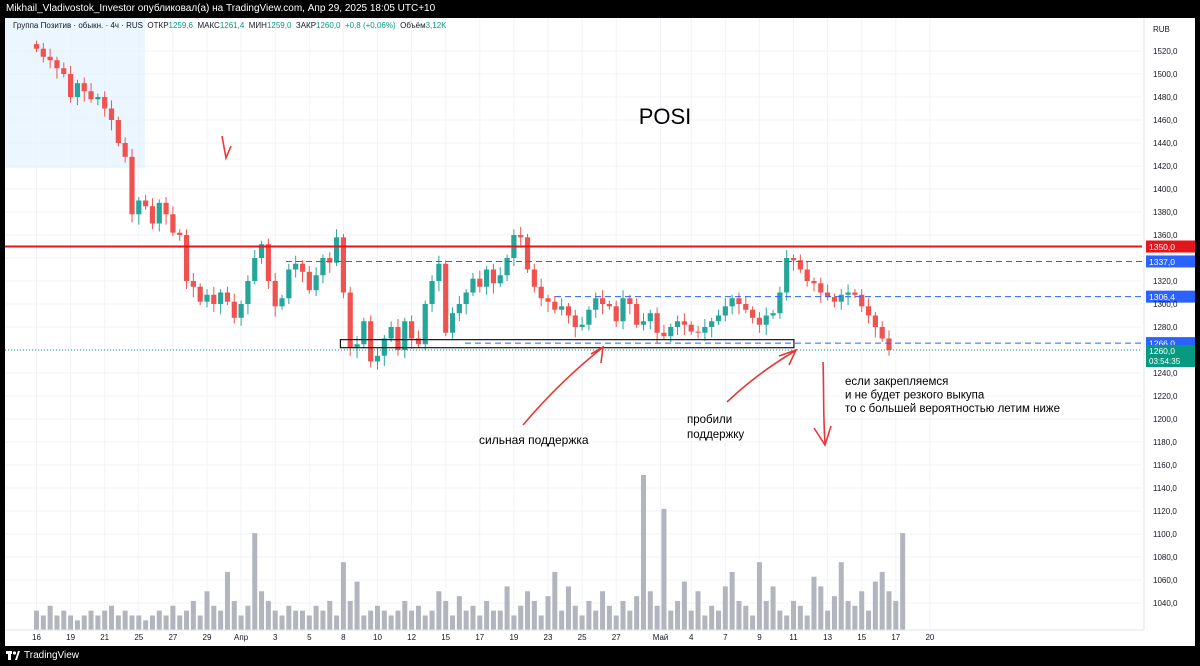 Image resolution: width=1200 pixels, height=666 pixels. What do you see at coordinates (1165, 212) in the screenshot?
I see `y-tick-7: 1380,0` at bounding box center [1165, 212].